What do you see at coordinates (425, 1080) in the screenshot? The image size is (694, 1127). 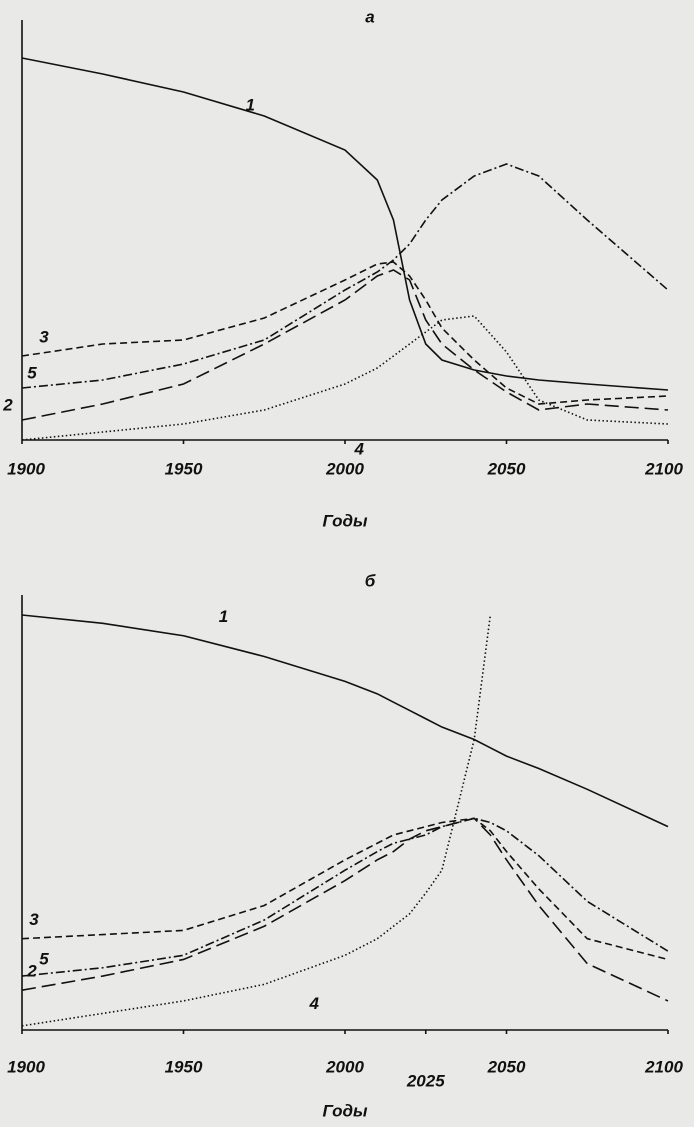 I see `x-tick-label: 2025` at bounding box center [425, 1080].